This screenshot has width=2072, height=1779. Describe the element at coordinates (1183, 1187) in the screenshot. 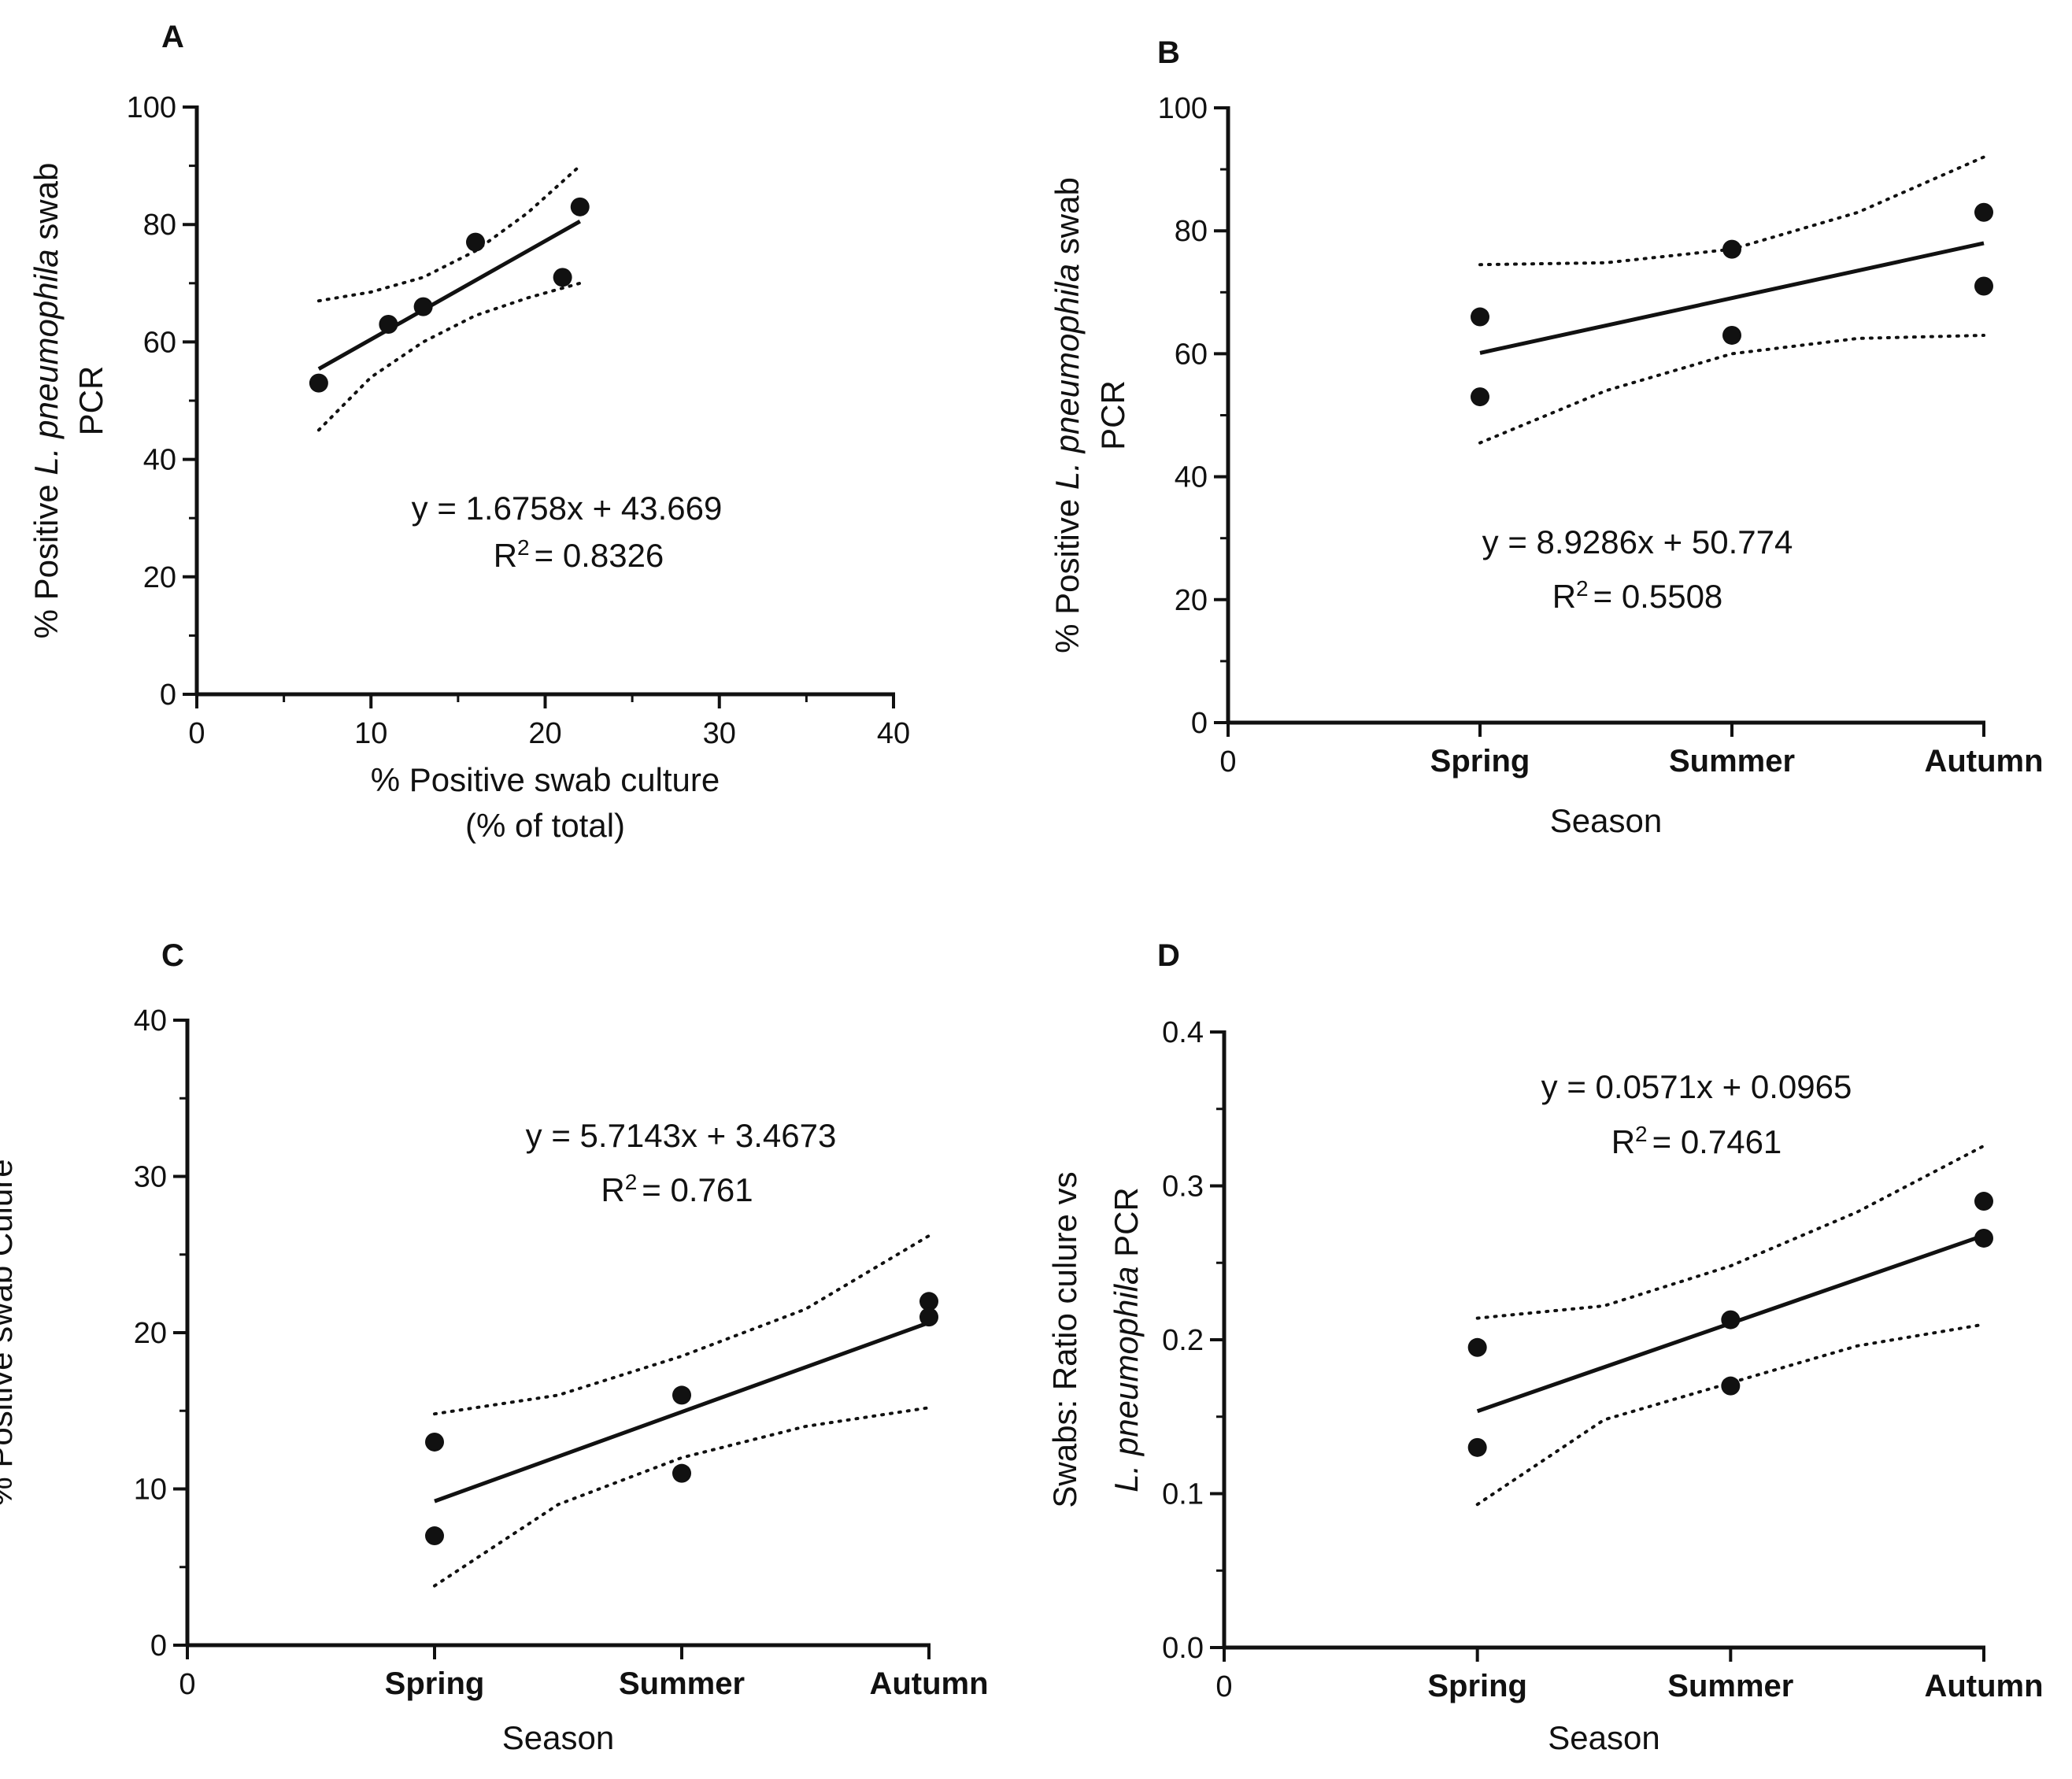

I see `y-tick-label-d: 0.3` at that location.